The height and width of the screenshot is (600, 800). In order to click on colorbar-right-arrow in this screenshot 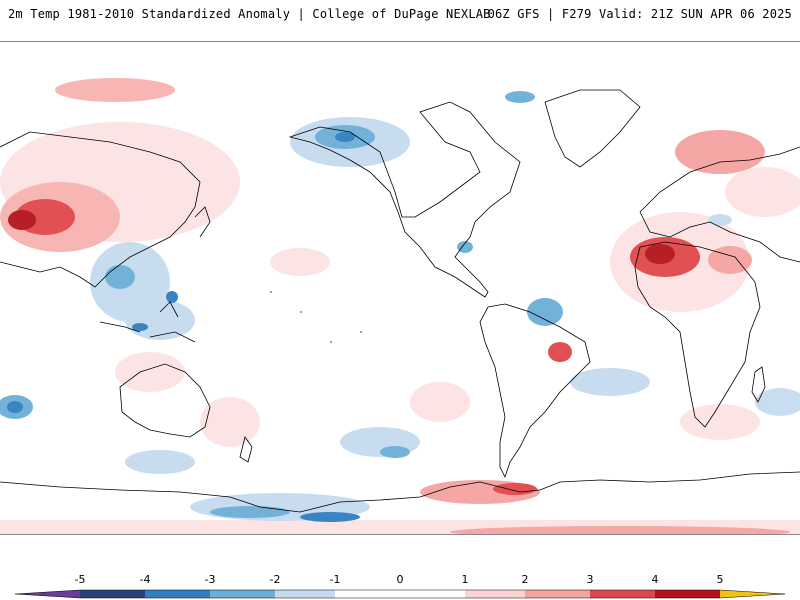, I will do `click(752, 594)`.